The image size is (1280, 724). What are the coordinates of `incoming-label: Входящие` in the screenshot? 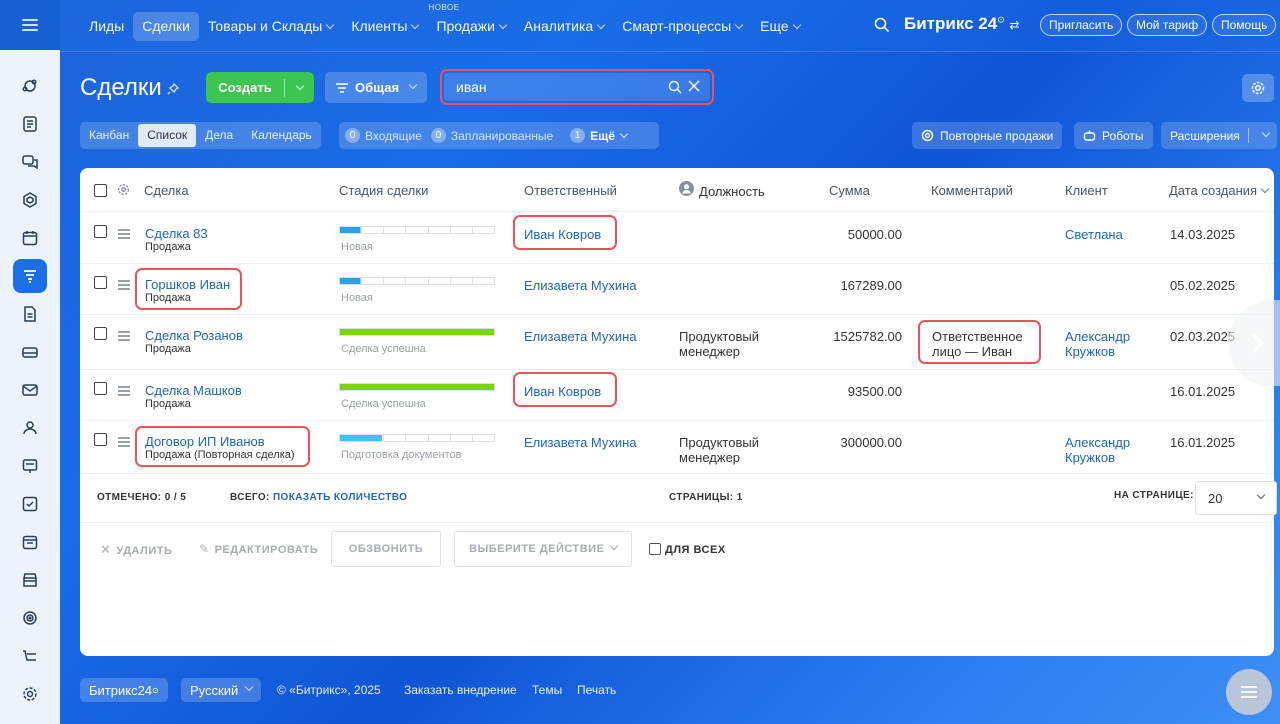 It's located at (393, 135).